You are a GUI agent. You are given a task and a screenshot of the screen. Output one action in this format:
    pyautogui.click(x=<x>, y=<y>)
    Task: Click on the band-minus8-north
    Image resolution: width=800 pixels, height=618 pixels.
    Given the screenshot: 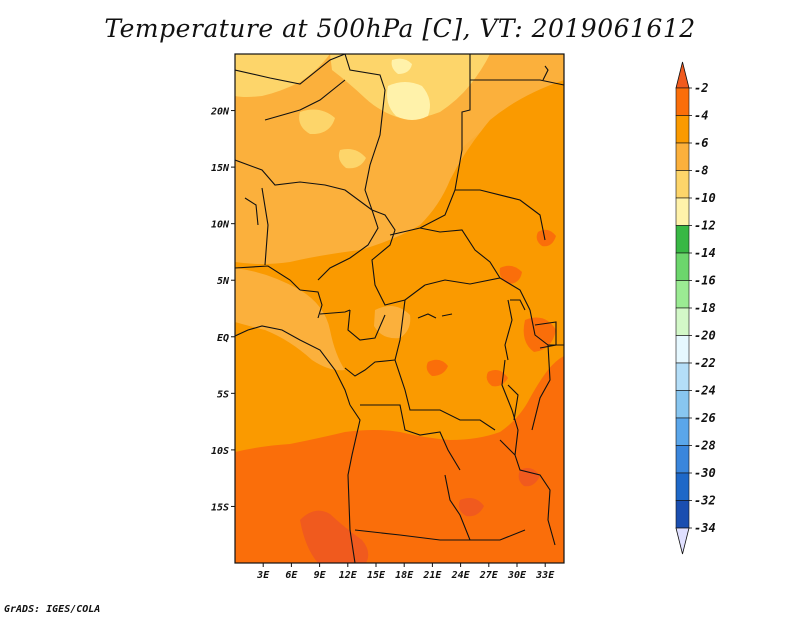 What is the action you would take?
    pyautogui.click(x=399, y=159)
    